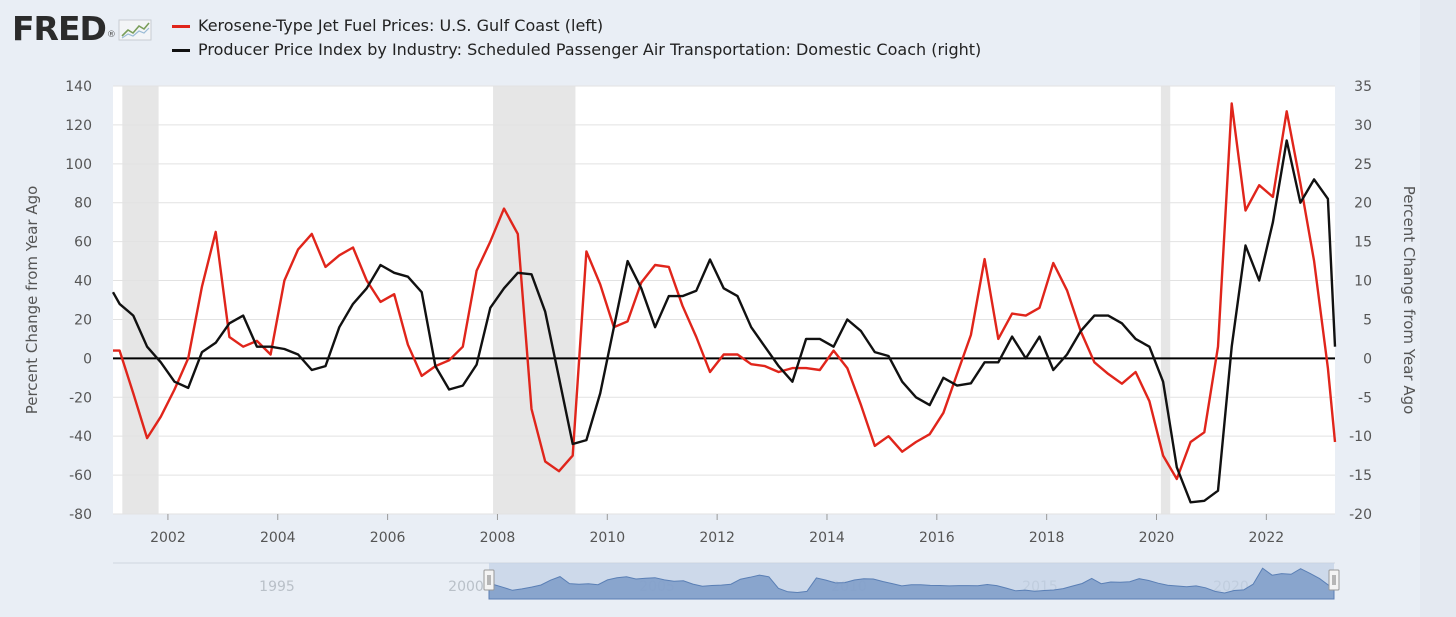 The image size is (1456, 617). What do you see at coordinates (1360, 476) in the screenshot?
I see `right-tick-label: -15` at bounding box center [1360, 476].